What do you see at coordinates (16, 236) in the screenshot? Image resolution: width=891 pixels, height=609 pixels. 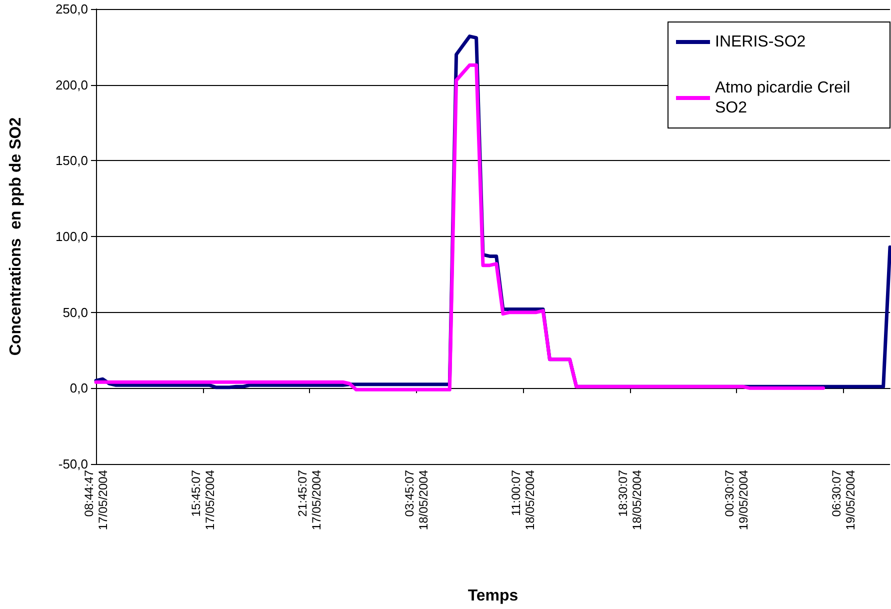 I see `y-axis-title: Concentrations en ppb de SO2` at bounding box center [16, 236].